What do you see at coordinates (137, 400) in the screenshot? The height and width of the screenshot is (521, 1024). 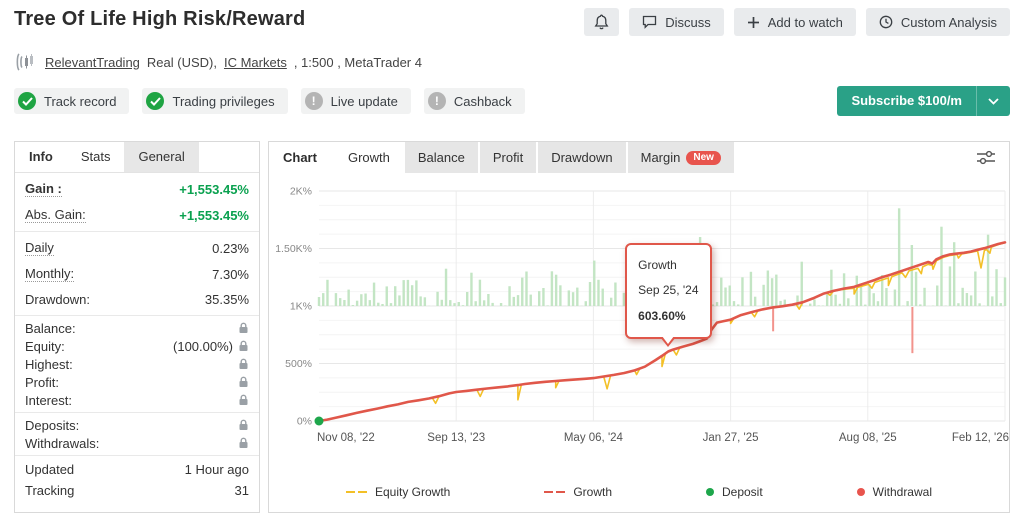 I see `info-row-interest-: Interest:` at bounding box center [137, 400].